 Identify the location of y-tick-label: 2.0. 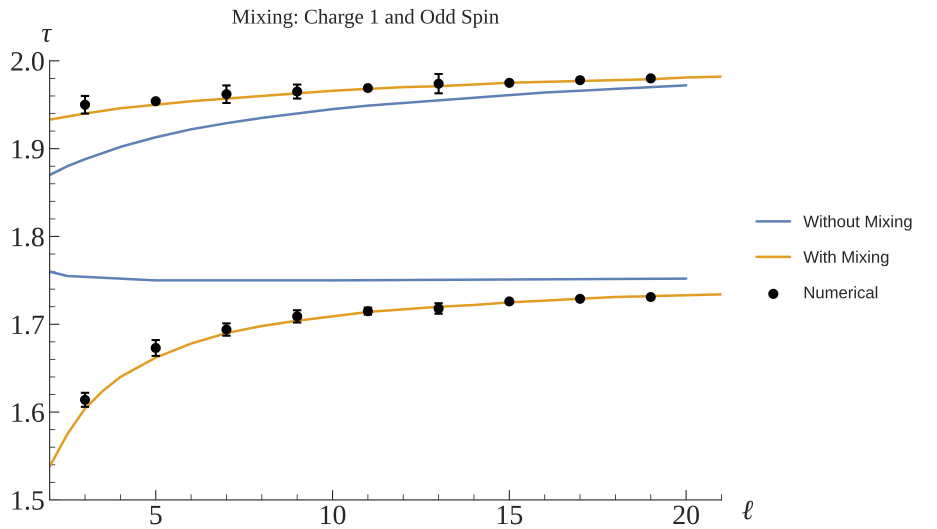
(27, 61).